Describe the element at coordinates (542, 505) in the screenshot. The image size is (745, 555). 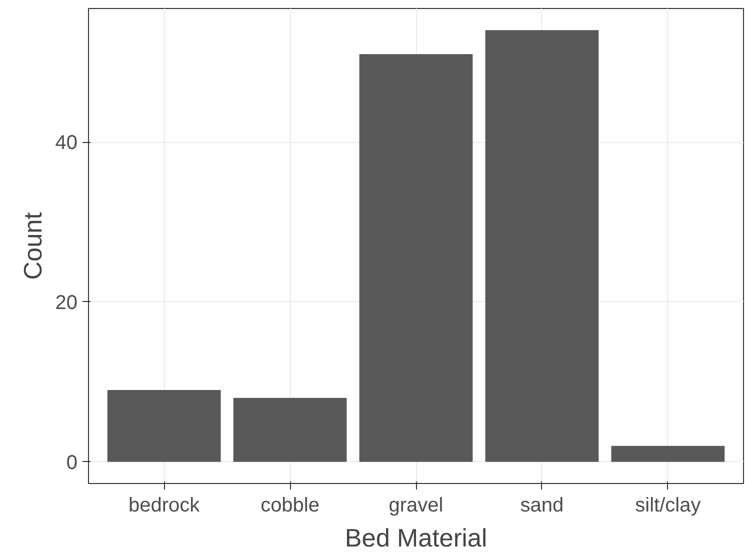
I see `x-tick-label: sand` at that location.